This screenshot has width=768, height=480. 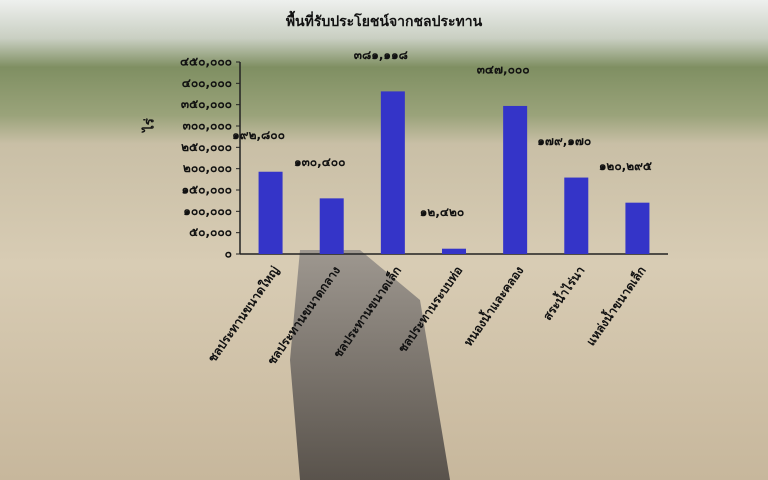 What do you see at coordinates (210, 232) in the screenshot?
I see `y-tick-label: ๕๐,๐๐๐` at bounding box center [210, 232].